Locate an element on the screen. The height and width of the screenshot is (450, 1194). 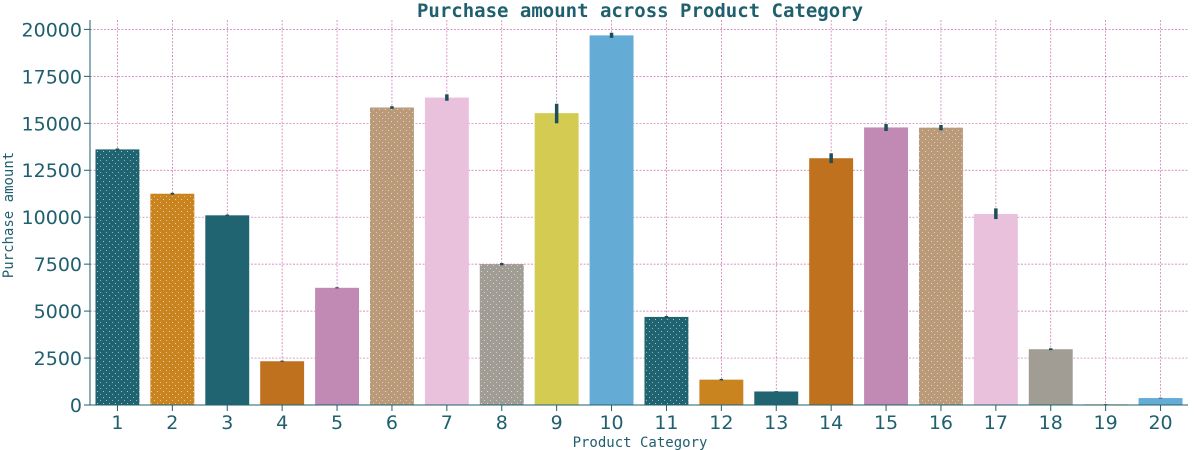
x-tick-label: 4 is located at coordinates (282, 423).